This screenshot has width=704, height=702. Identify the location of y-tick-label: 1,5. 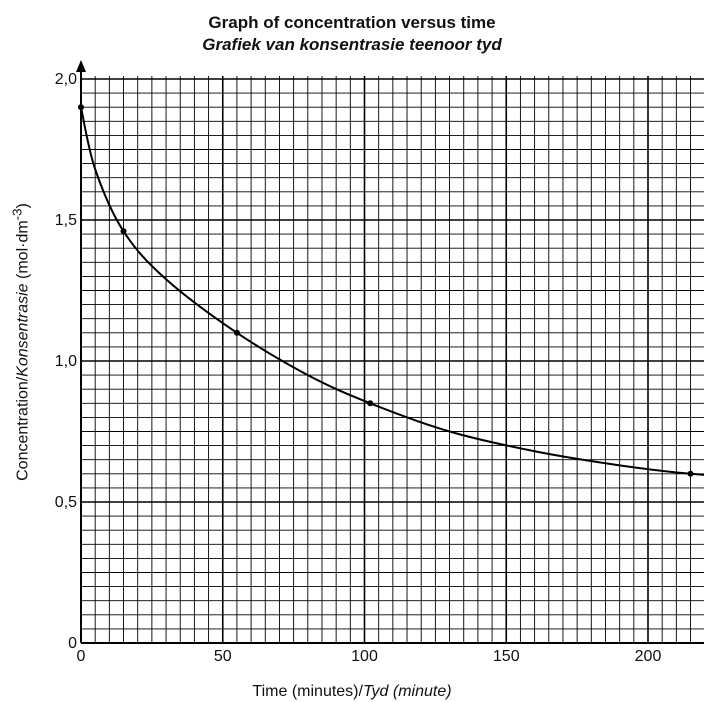
(66, 220).